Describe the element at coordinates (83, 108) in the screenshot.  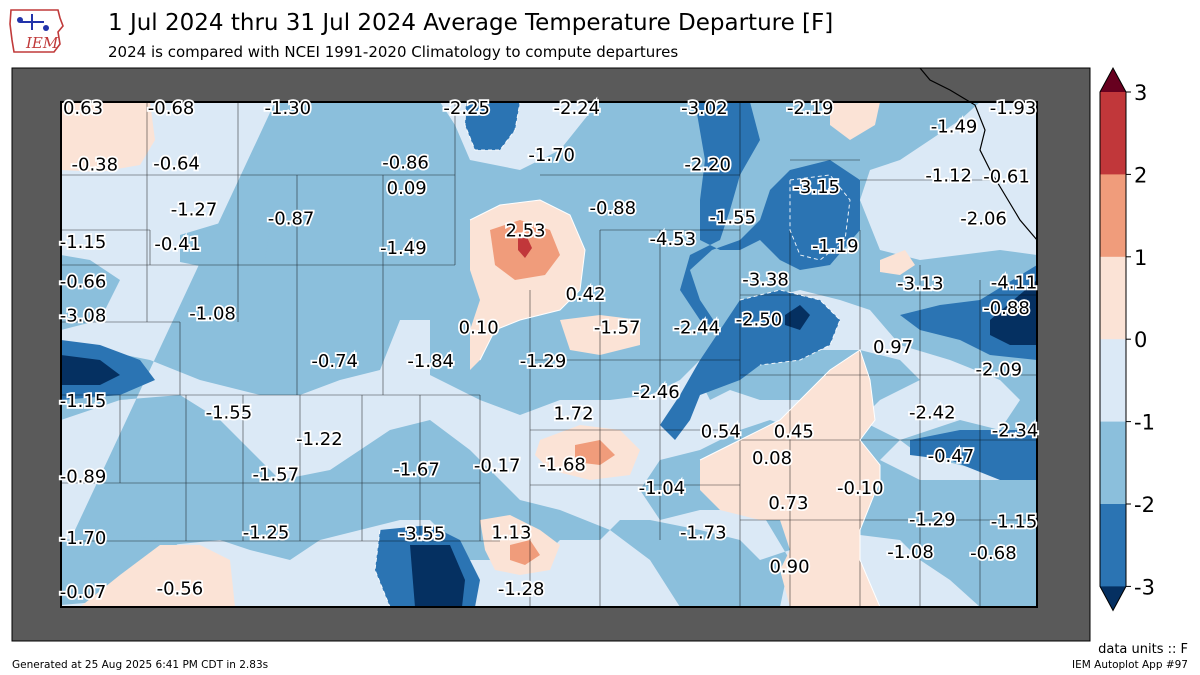
I see `value-label: 0.63` at that location.